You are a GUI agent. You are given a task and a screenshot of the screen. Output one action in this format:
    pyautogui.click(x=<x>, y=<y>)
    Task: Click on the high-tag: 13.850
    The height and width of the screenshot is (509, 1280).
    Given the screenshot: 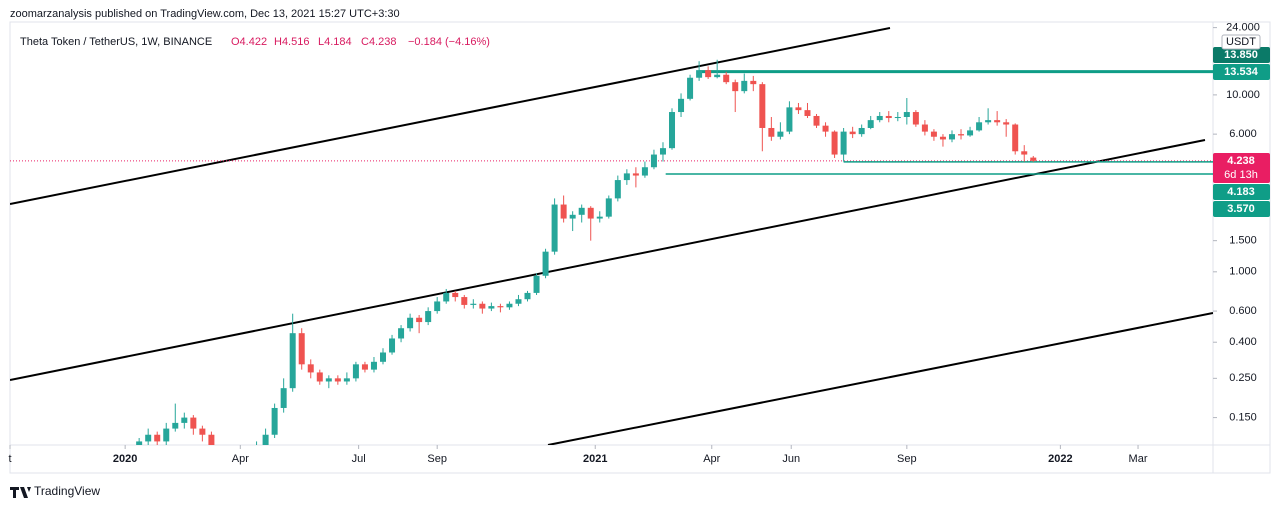 What is the action you would take?
    pyautogui.click(x=1241, y=55)
    